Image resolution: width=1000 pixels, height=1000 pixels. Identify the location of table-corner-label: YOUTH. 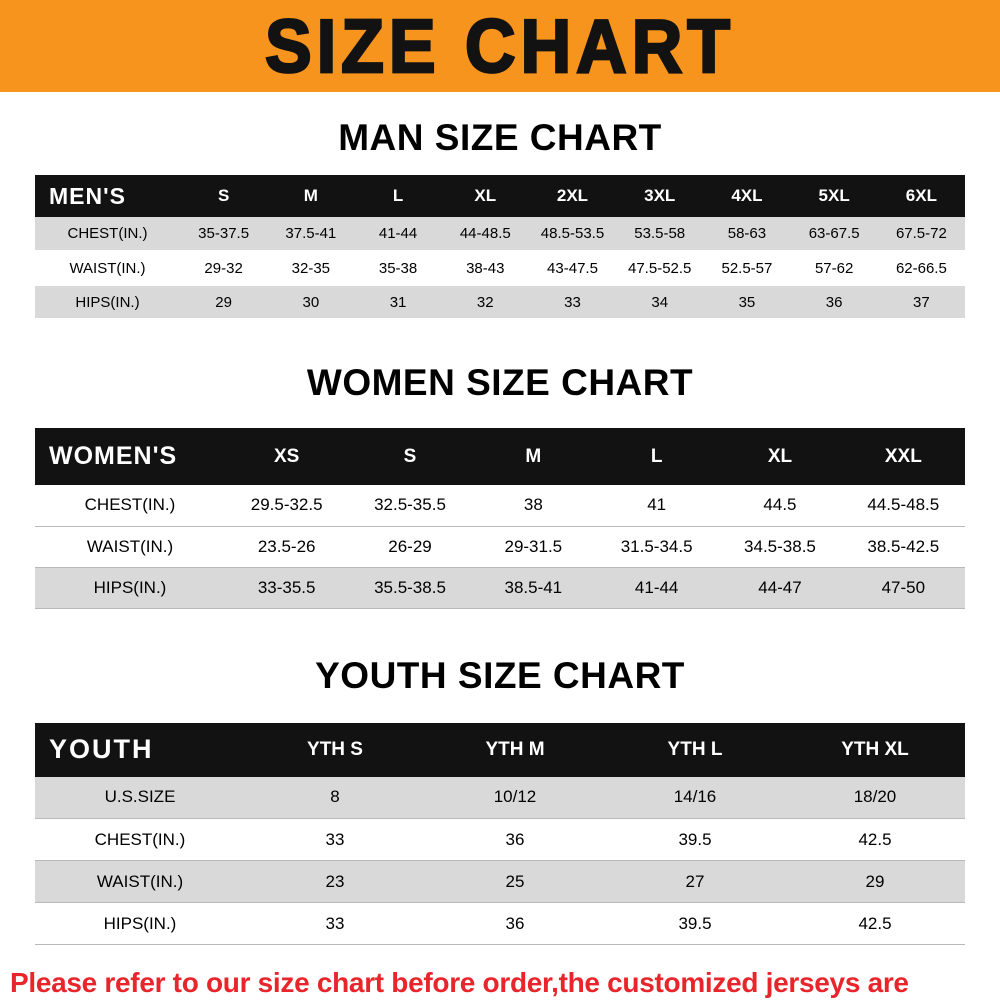
(140, 749).